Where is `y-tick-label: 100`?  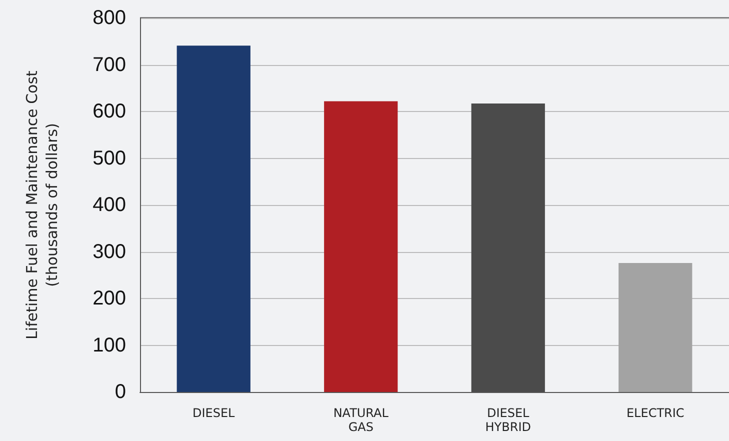
y-tick-label: 100 is located at coordinates (109, 345).